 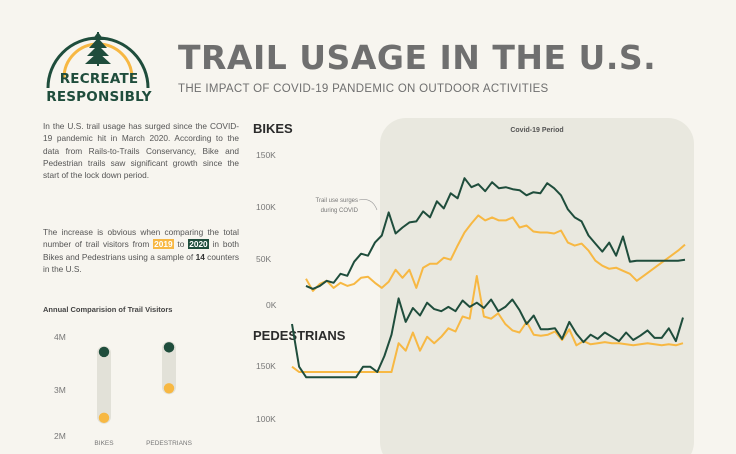 What do you see at coordinates (98, 49) in the screenshot?
I see `pine-tree-icon` at bounding box center [98, 49].